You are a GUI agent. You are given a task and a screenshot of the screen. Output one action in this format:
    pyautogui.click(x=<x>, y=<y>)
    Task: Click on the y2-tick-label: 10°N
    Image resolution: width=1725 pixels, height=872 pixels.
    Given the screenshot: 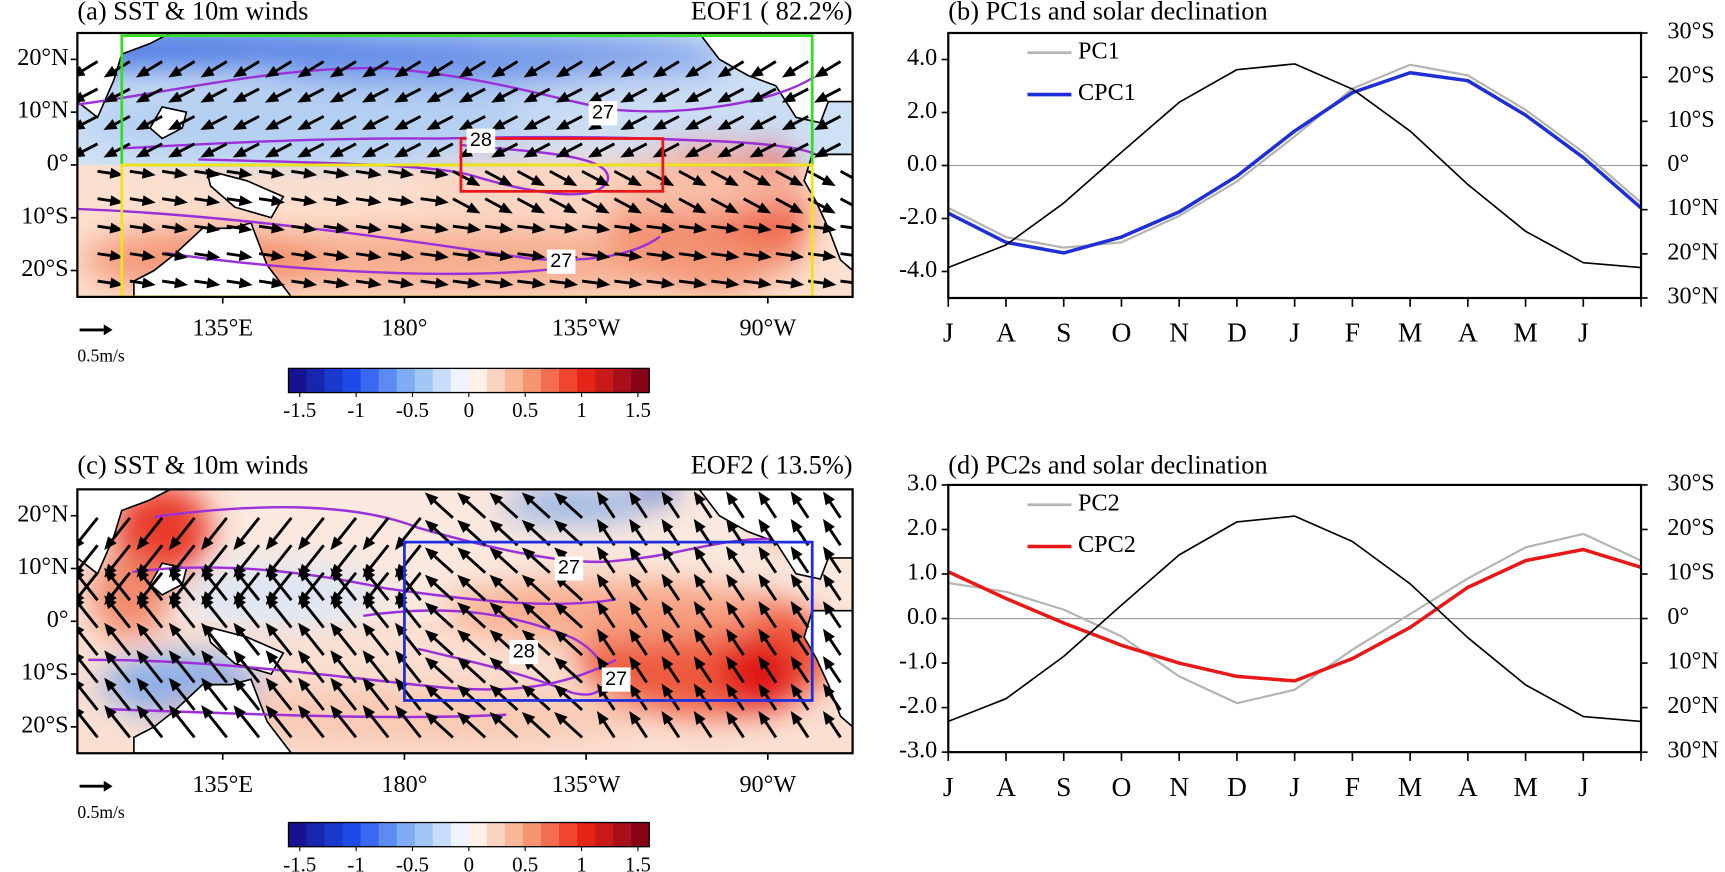 What is the action you would take?
    pyautogui.click(x=1692, y=207)
    